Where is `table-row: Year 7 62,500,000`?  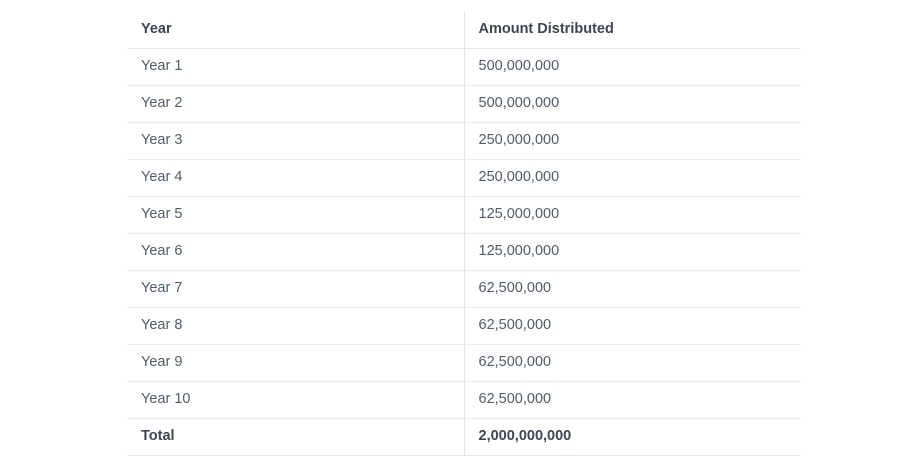 table-row: Year 7 62,500,000 is located at coordinates (464, 289).